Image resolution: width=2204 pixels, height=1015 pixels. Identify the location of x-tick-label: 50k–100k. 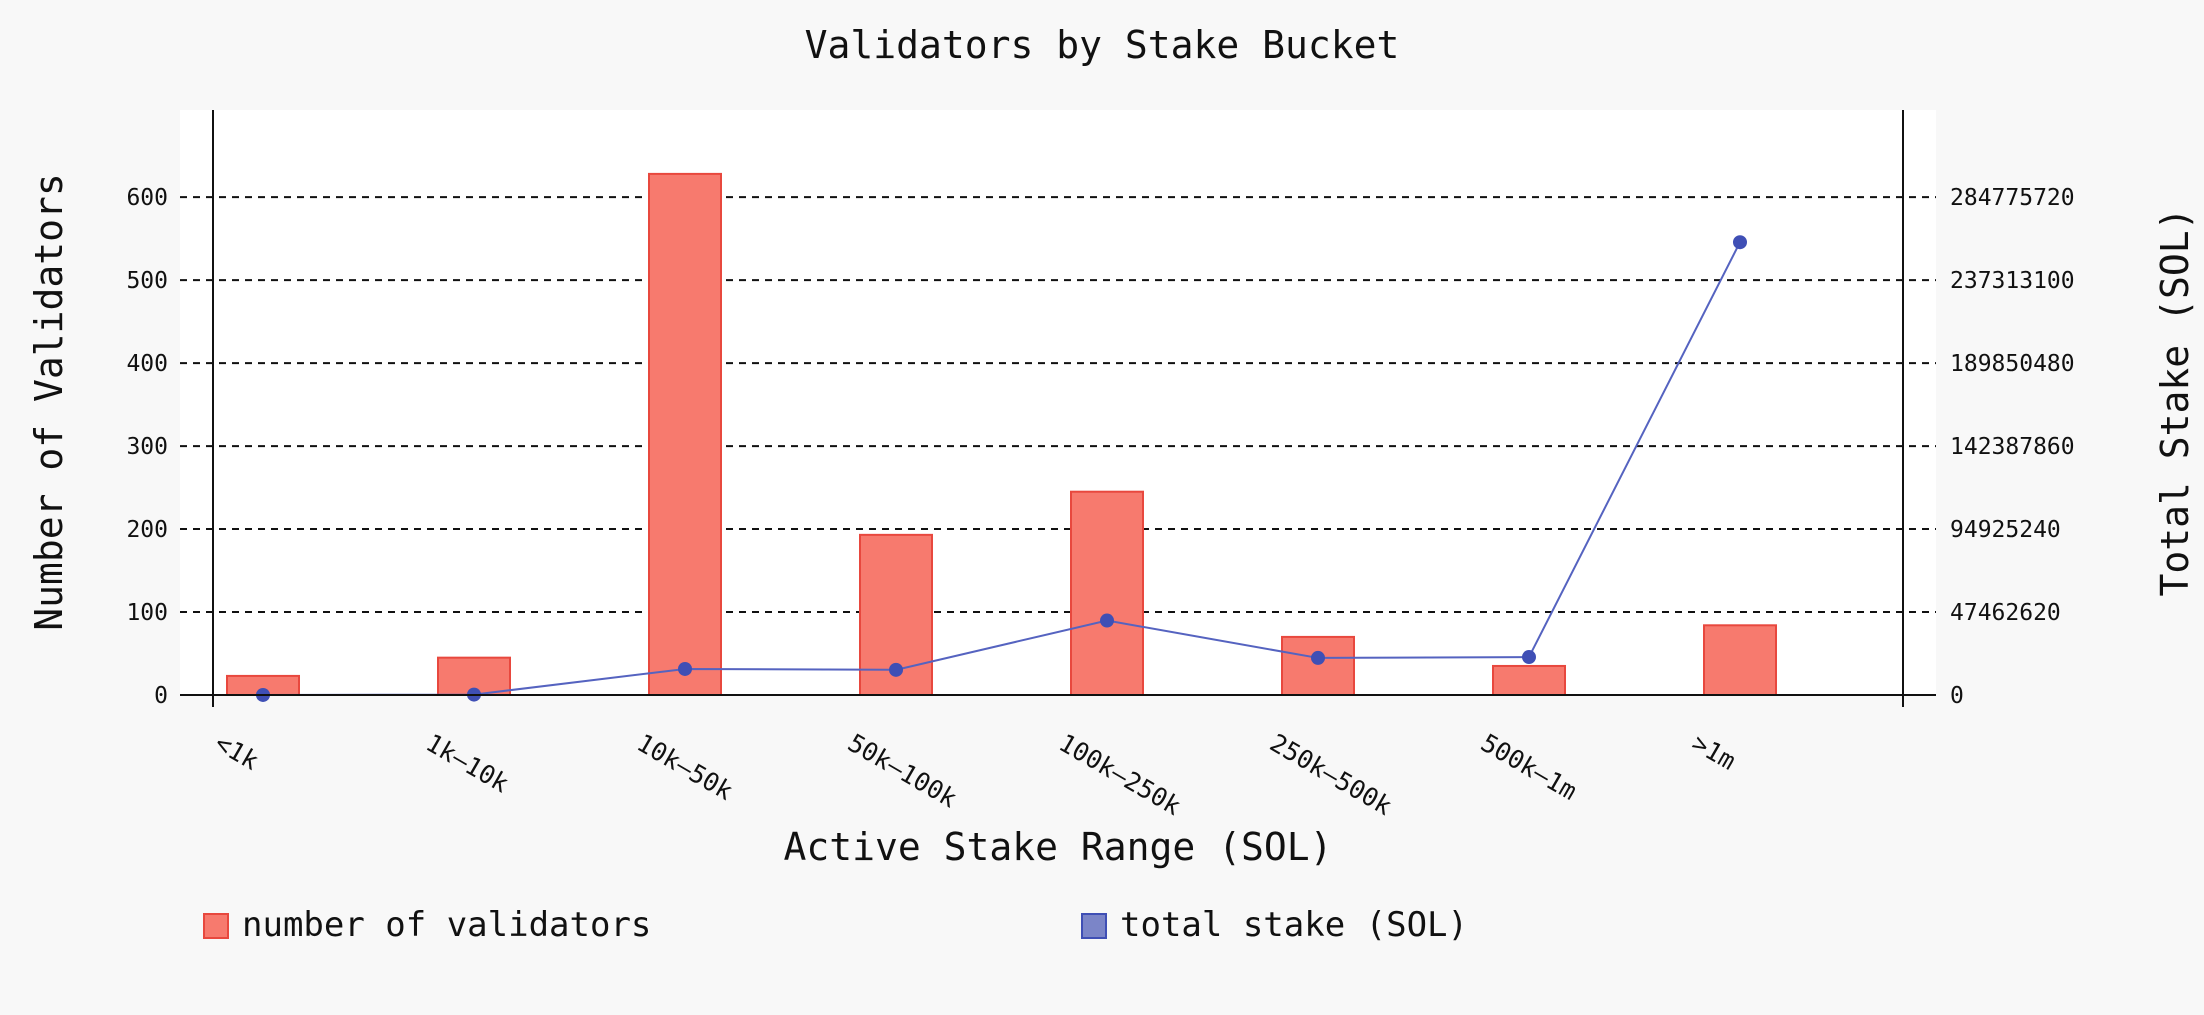
(902, 770).